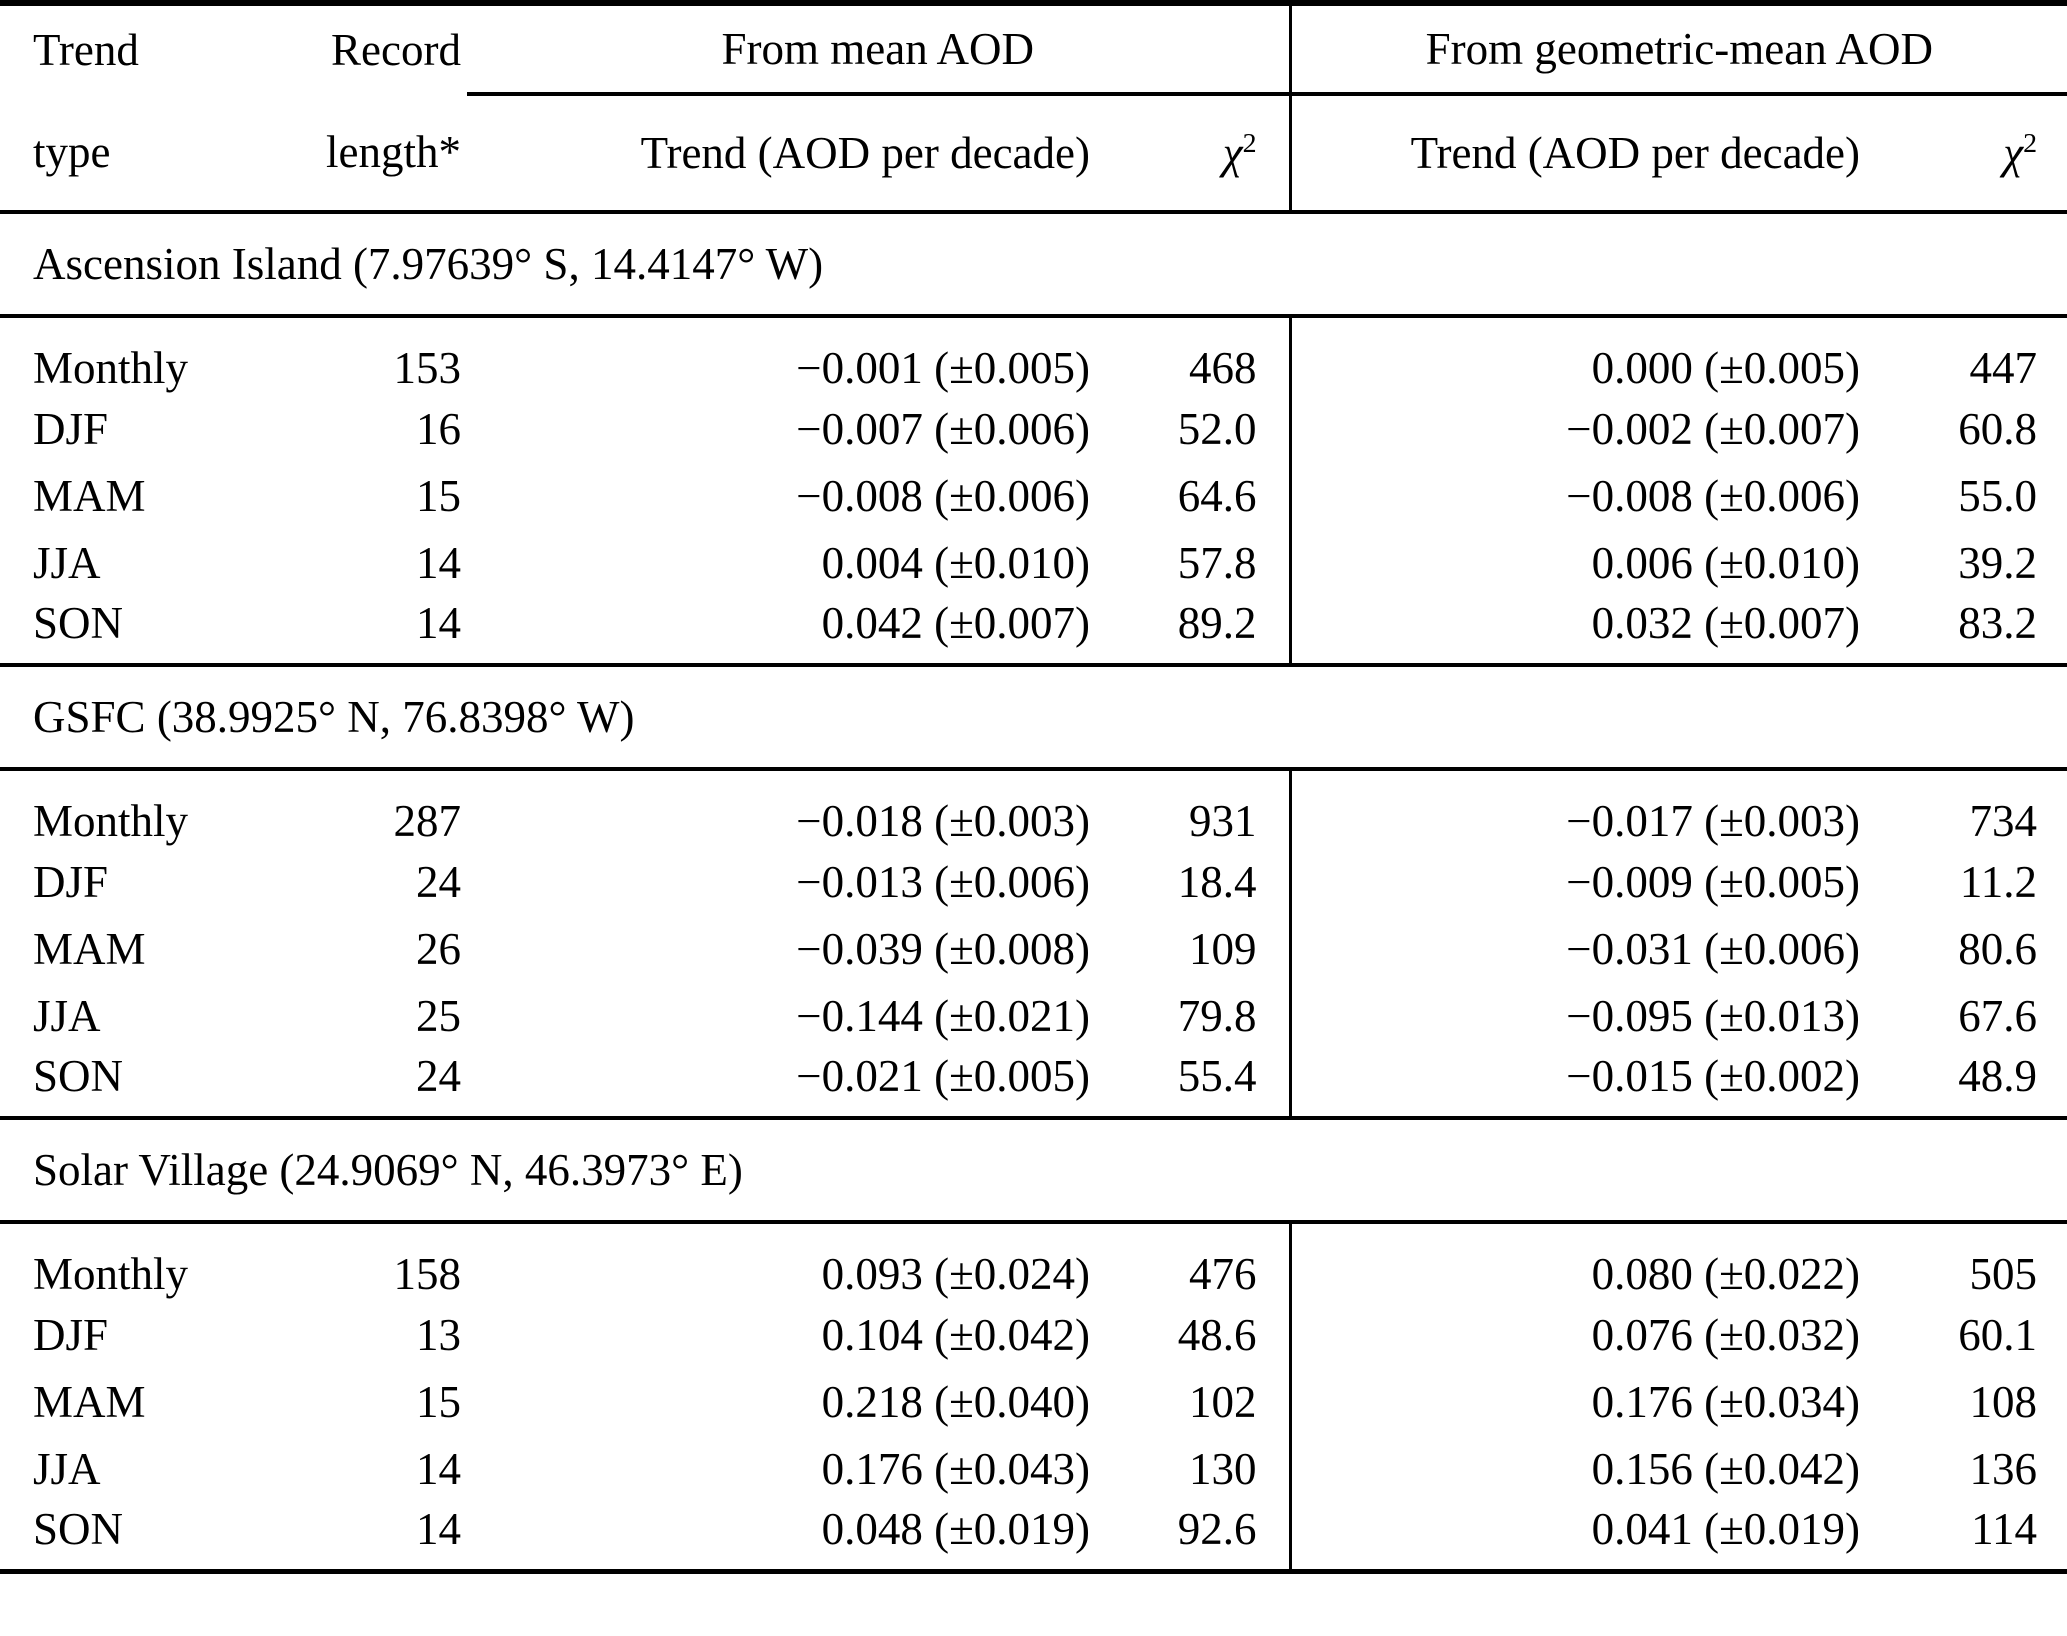  I want to click on cell-trend-mean: 0.104 (±0.042), so click(955, 1334).